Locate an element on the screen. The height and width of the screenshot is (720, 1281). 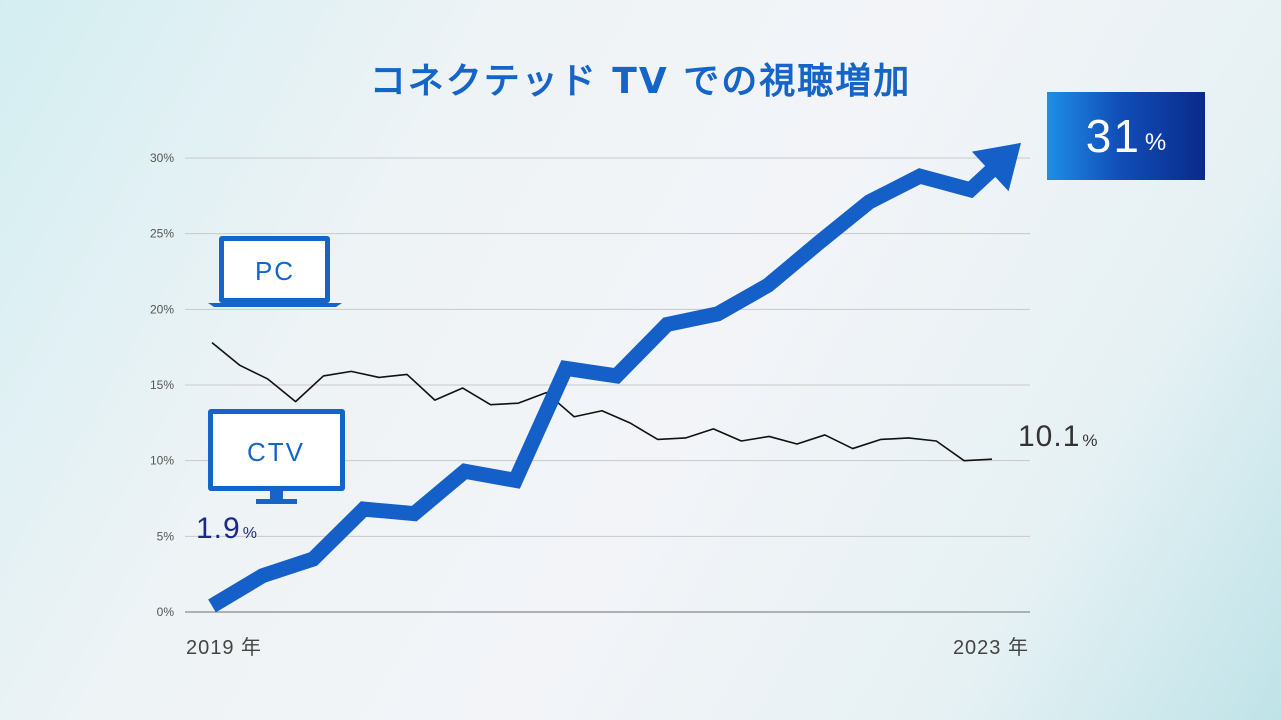
y-tick-label: 5% is located at coordinates (166, 536).